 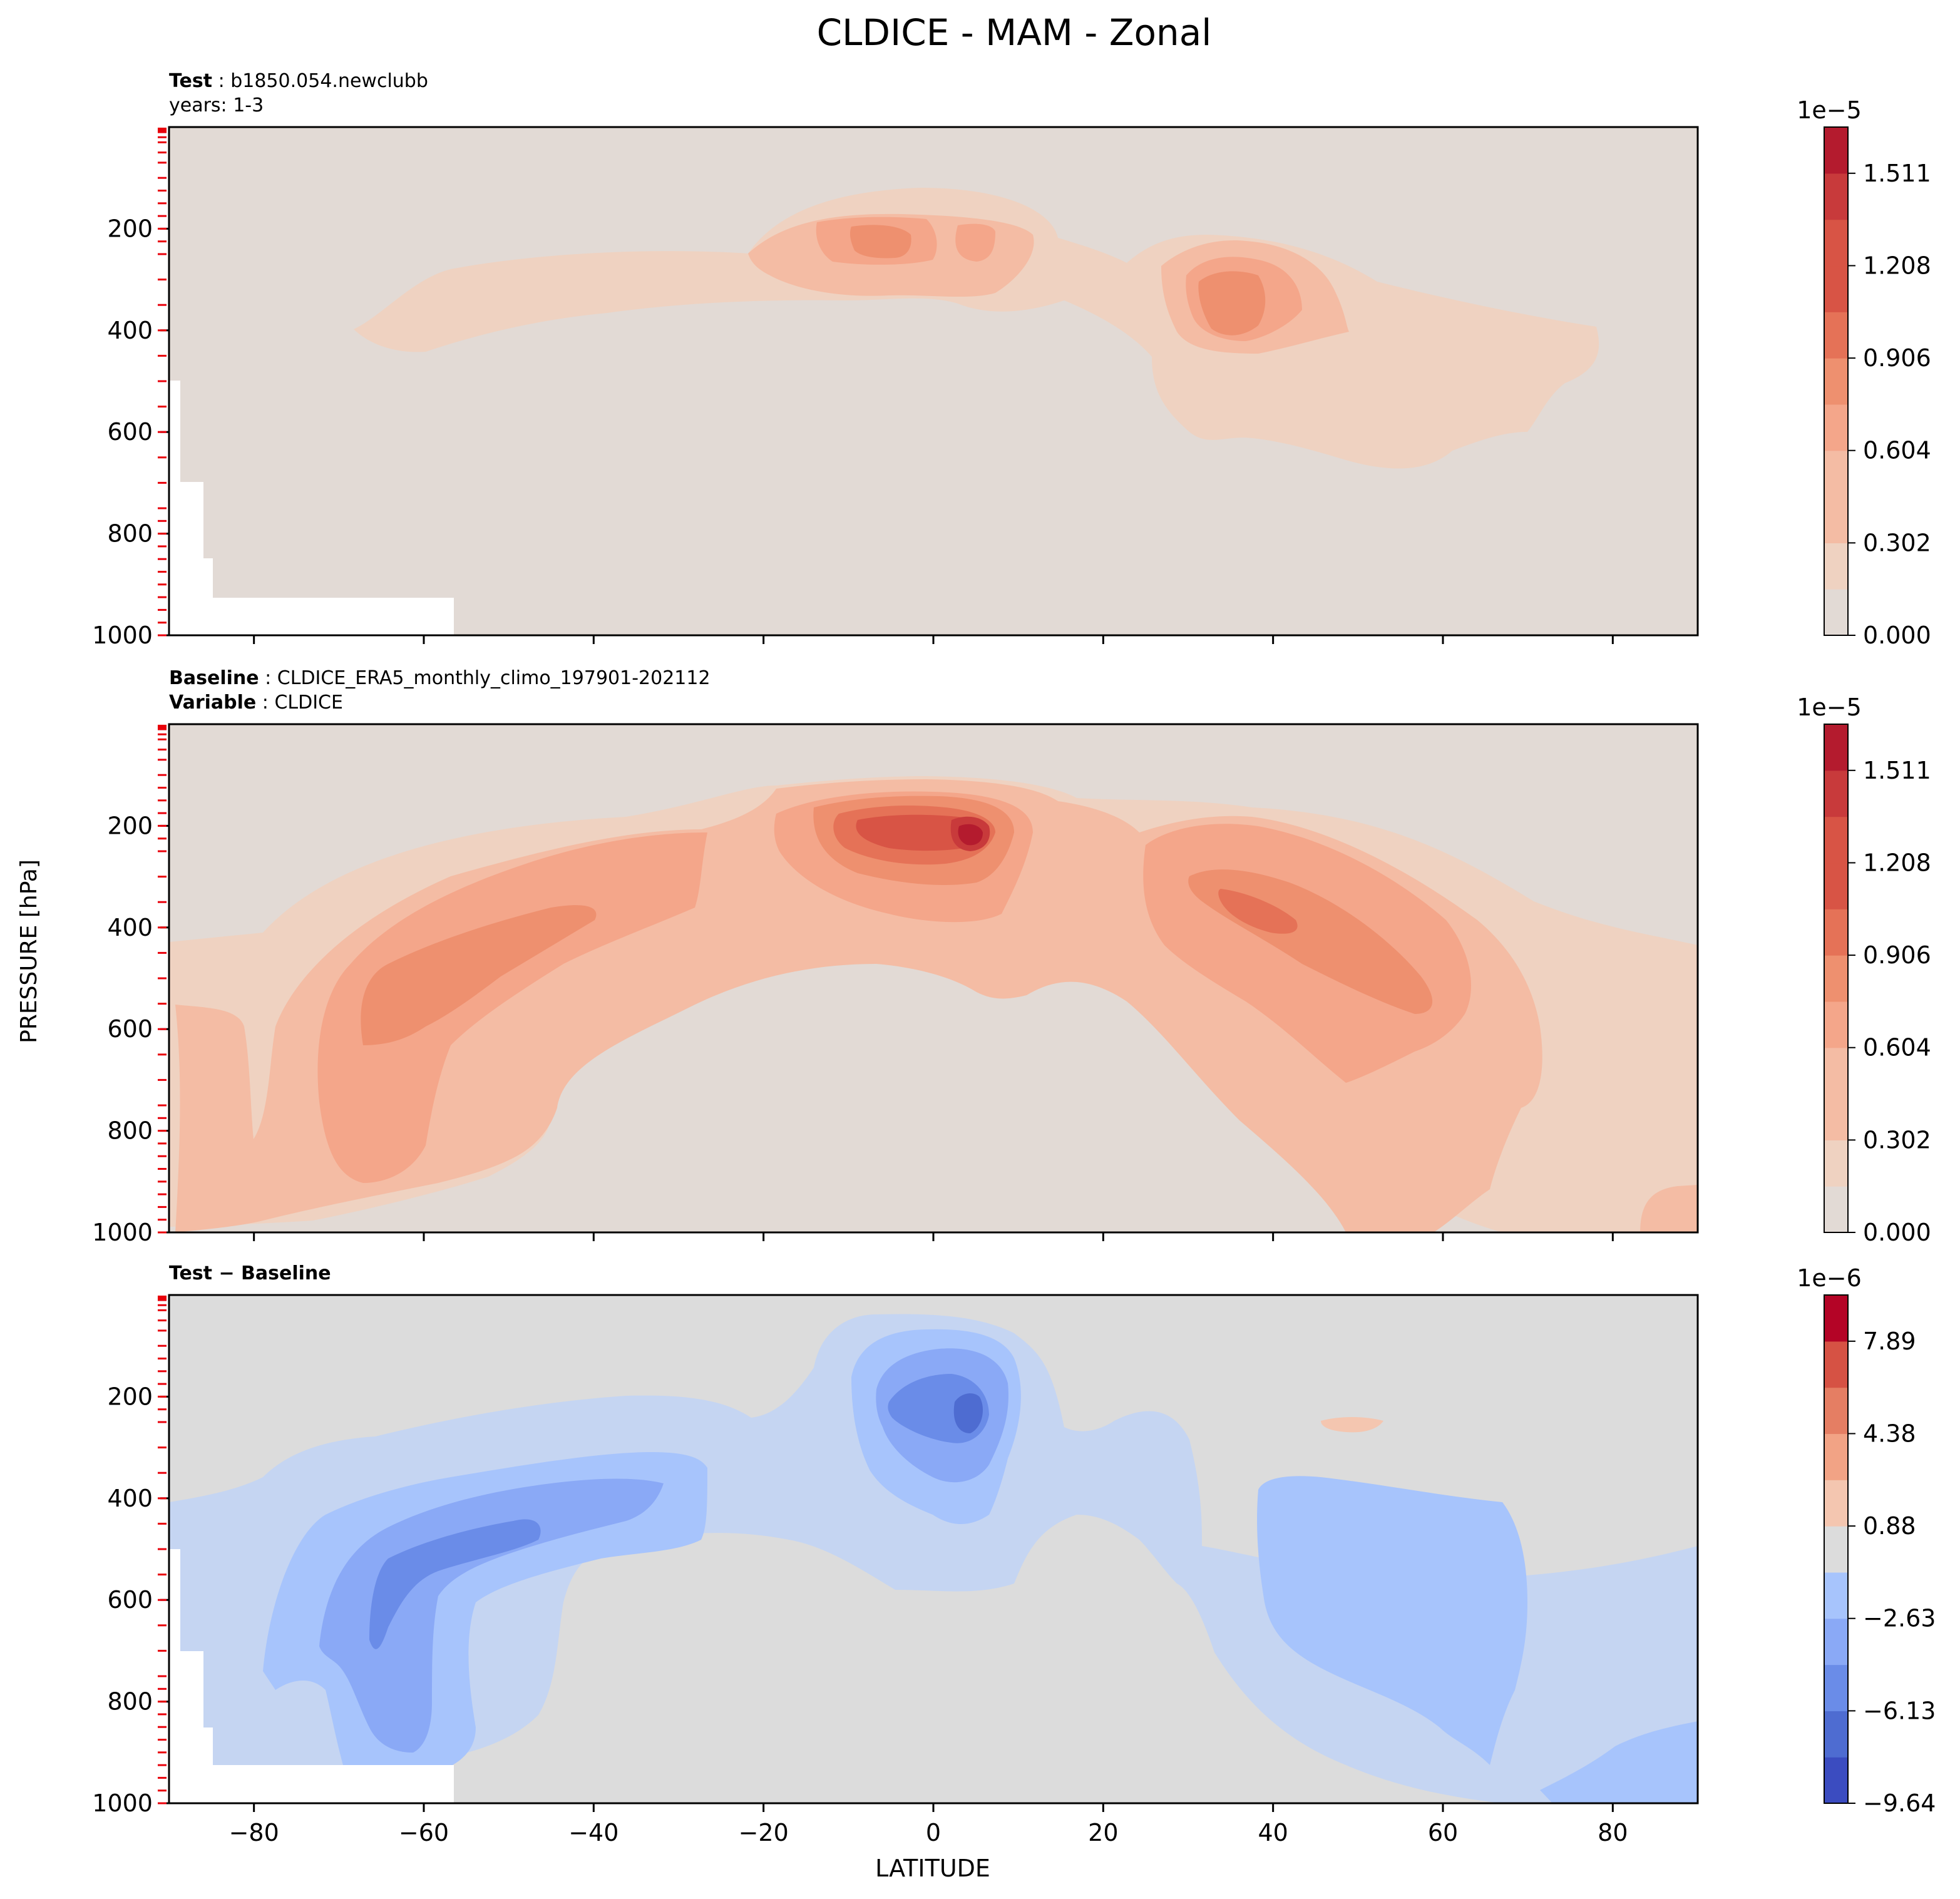 I want to click on panel-test-x-ticks, so click(x=933, y=639).